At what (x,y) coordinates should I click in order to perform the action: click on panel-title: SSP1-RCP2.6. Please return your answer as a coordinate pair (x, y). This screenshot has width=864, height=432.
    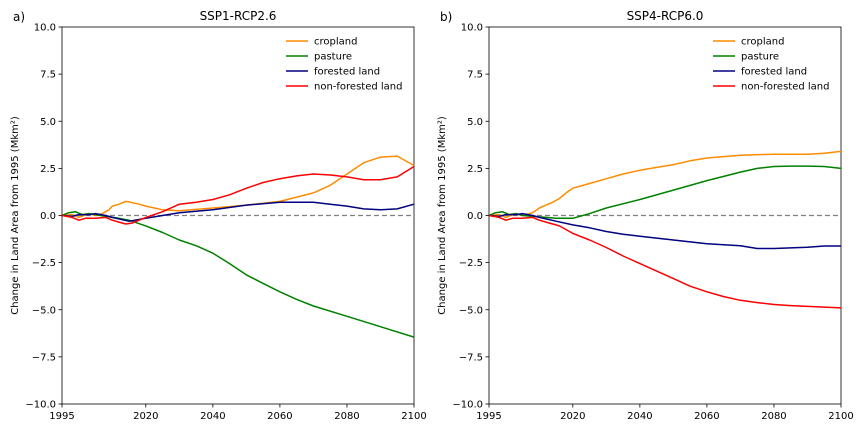
    Looking at the image, I should click on (238, 16).